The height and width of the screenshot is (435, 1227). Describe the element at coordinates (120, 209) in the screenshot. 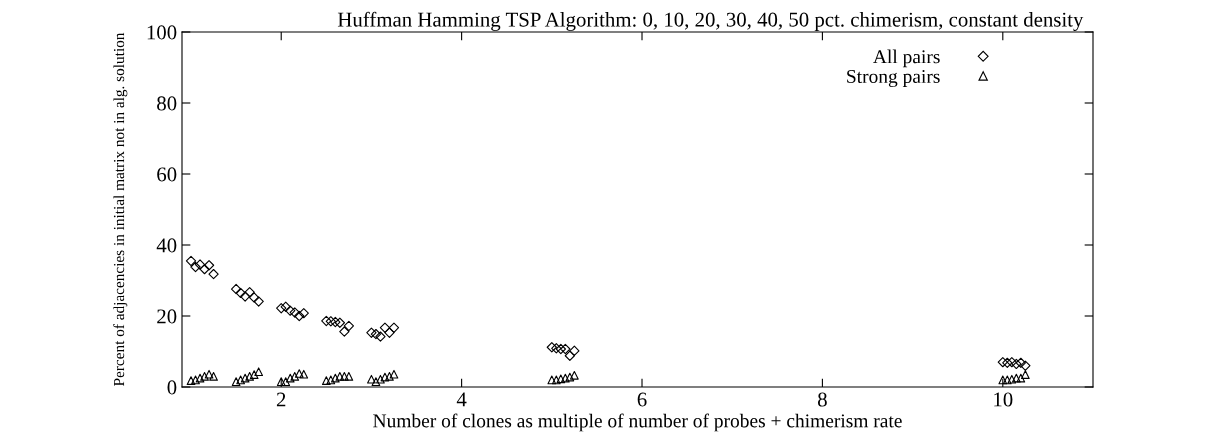

I see `y-axis-title: Percent of adjacencies in initial matrix not in alg. solution` at that location.